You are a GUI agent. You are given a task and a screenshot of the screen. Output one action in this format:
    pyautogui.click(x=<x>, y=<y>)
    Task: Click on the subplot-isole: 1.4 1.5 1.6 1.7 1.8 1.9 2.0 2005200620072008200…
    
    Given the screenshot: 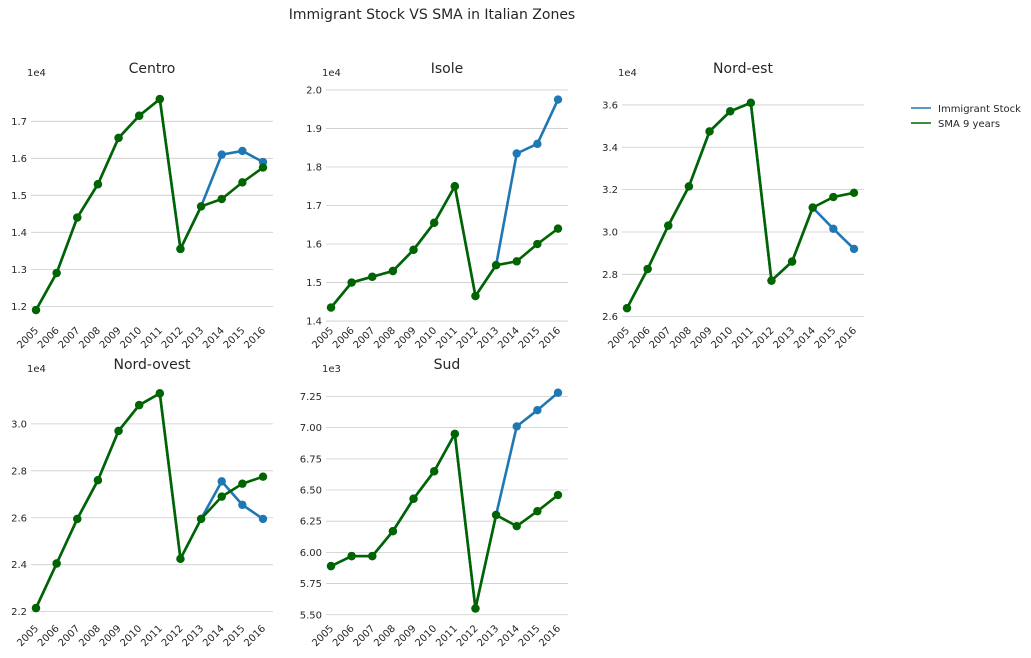 What is the action you would take?
    pyautogui.click(x=437, y=206)
    